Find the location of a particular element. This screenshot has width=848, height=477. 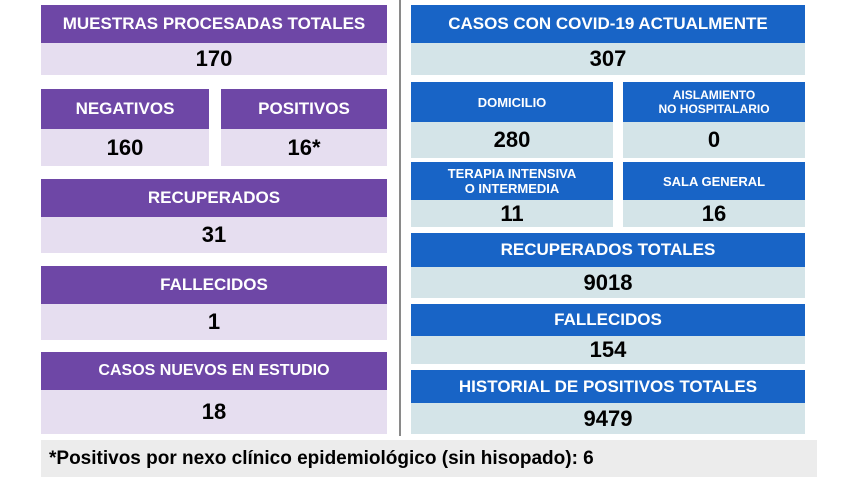

historial-value-box: 9479 is located at coordinates (608, 418).